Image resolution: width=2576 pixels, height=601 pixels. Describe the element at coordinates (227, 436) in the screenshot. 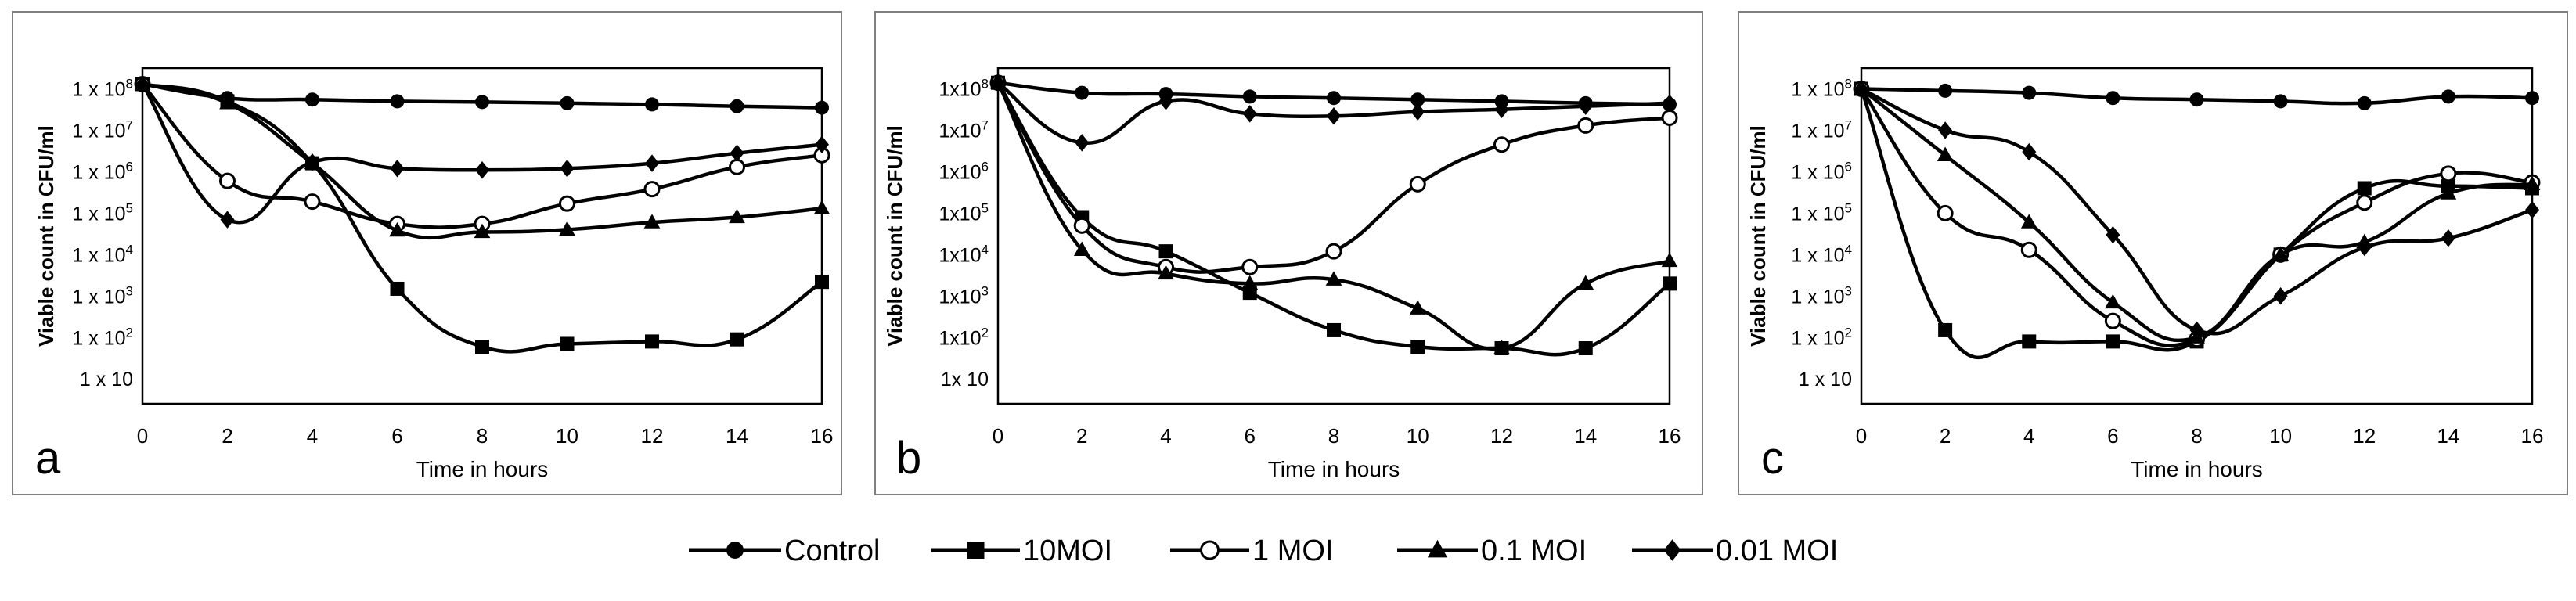

I see `x-tick-label: 2` at that location.